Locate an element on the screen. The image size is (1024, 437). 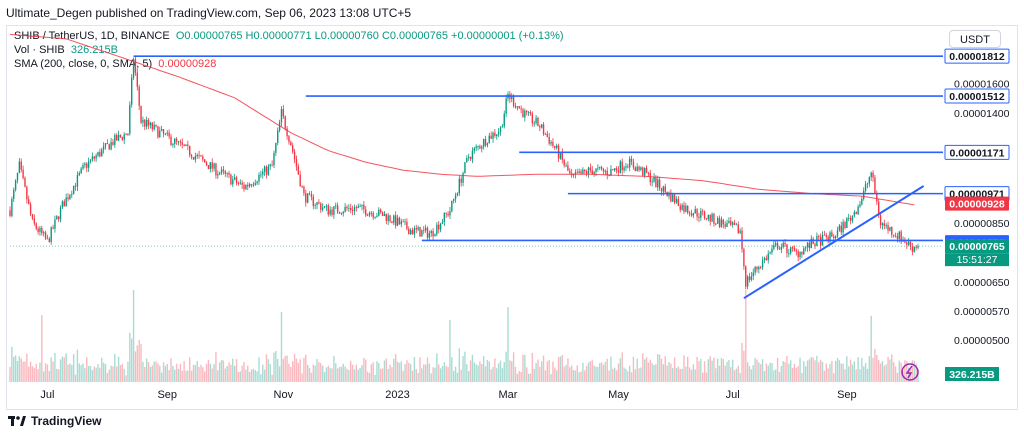
sma-legend-label: SMA (200, close, 0, SMA, 5) is located at coordinates (83, 64).